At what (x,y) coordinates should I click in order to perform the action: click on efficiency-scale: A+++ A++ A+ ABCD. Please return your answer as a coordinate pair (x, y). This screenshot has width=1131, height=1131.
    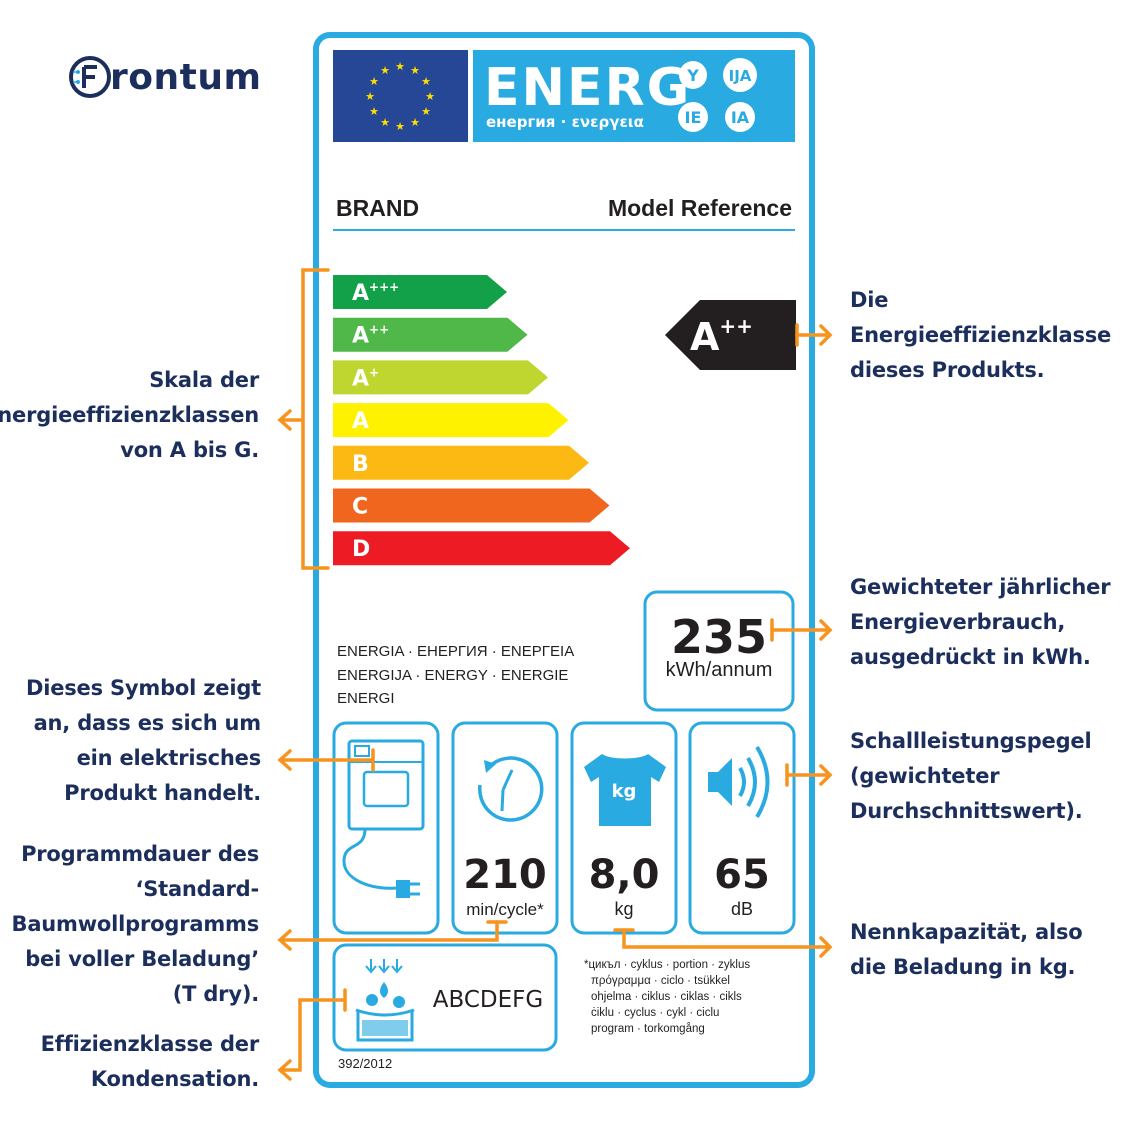
    Looking at the image, I should click on (481, 420).